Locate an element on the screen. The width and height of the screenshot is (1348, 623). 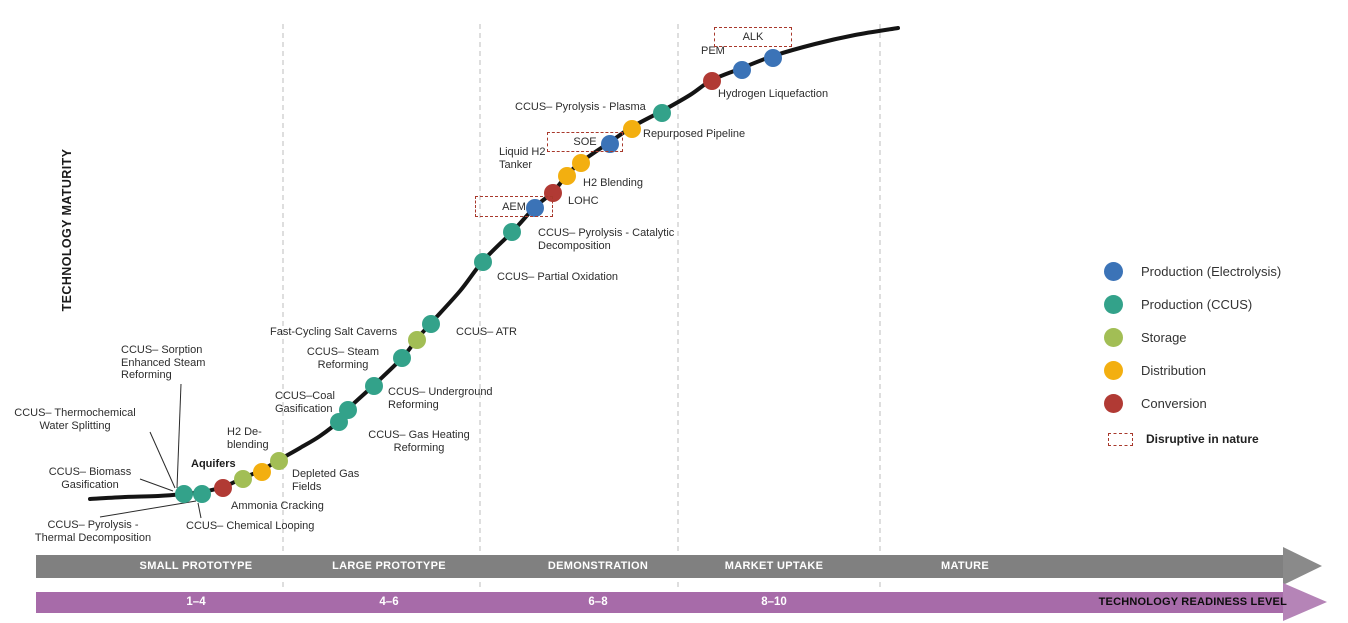
tech-label: Liquid H2 Tanker is located at coordinates (522, 158).